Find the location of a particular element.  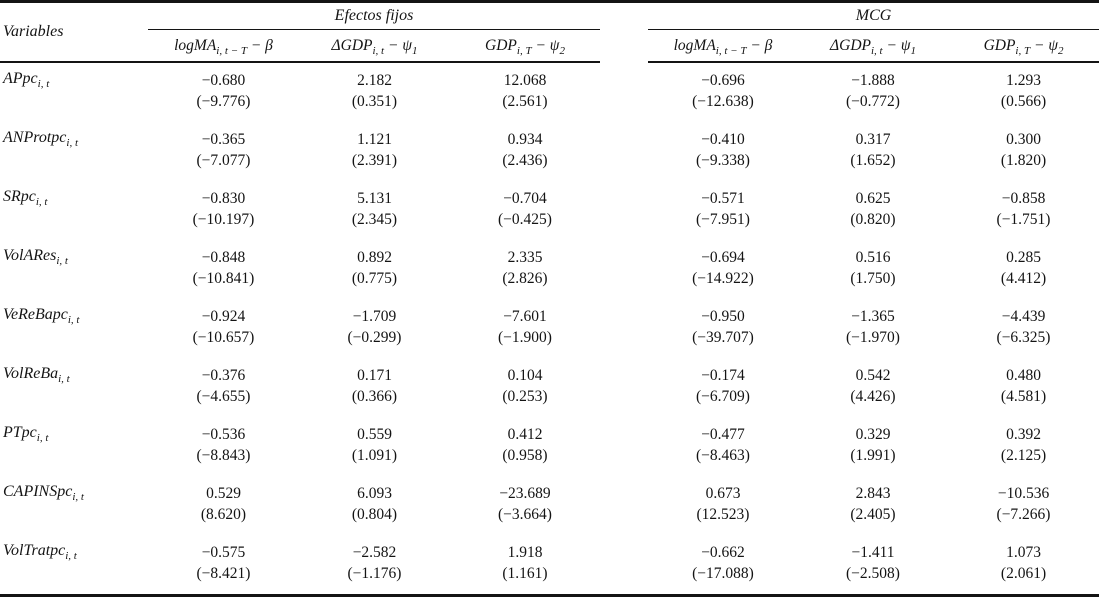

t-statistic: (−3.664) is located at coordinates (525, 514).